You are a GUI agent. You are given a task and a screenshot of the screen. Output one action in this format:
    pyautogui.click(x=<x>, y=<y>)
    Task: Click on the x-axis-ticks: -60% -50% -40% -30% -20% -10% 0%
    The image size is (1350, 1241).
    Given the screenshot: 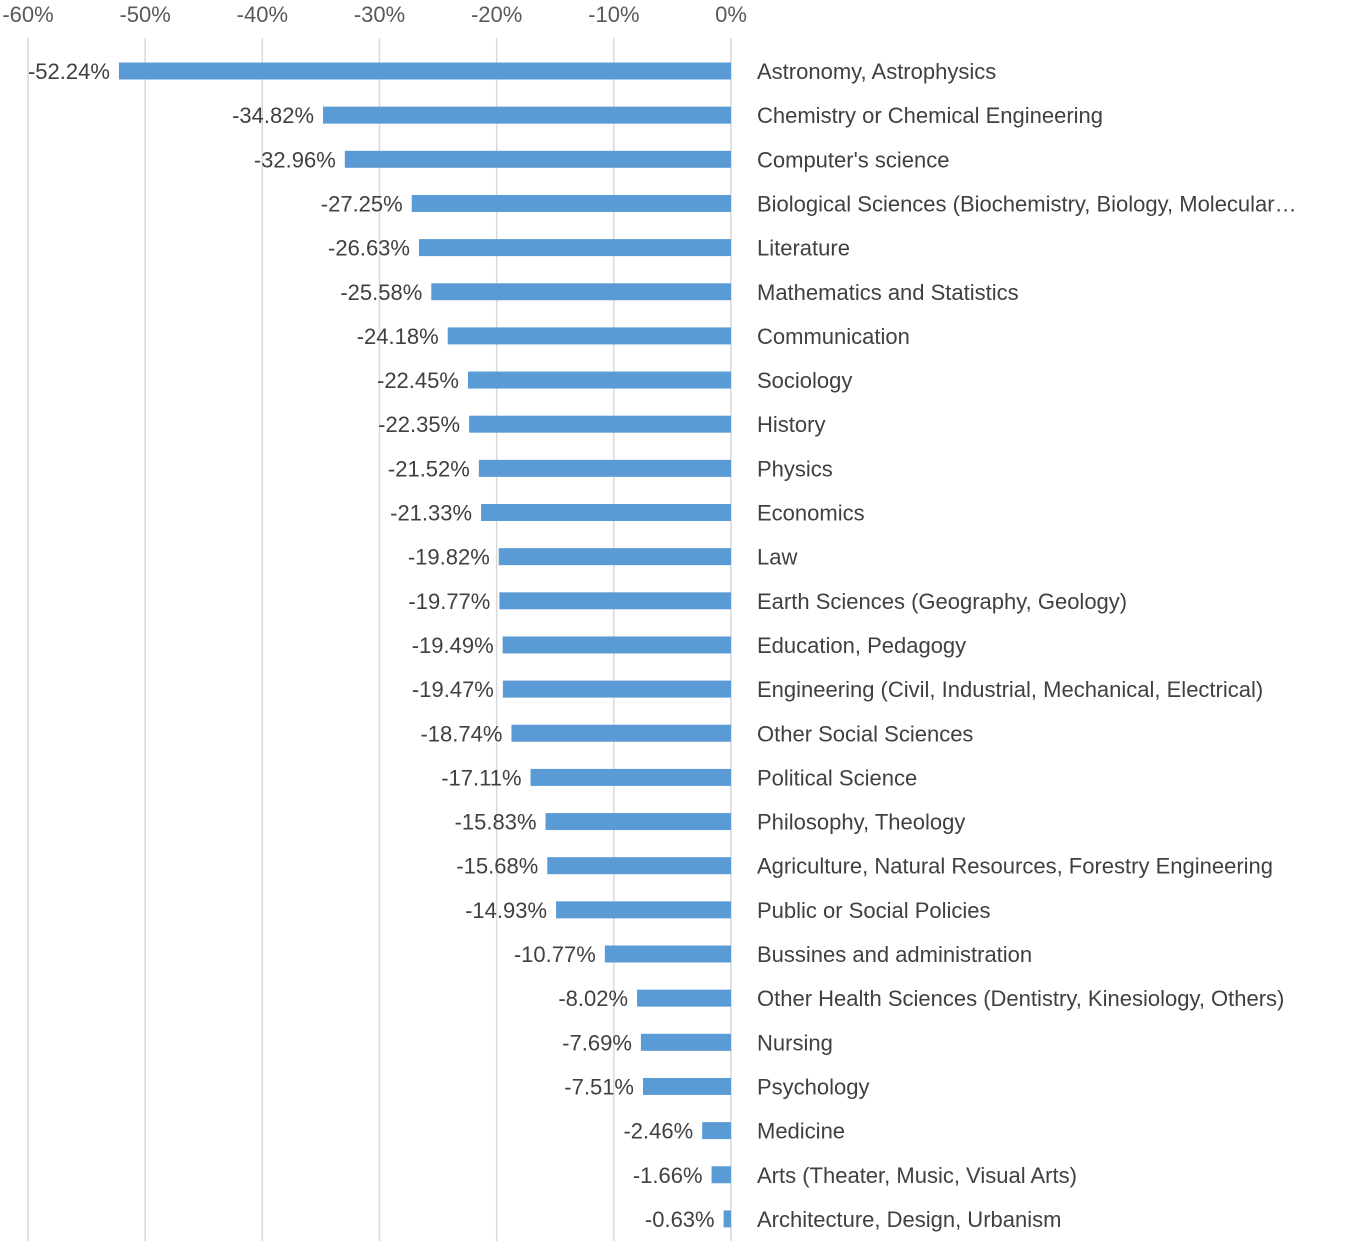 What is the action you would take?
    pyautogui.click(x=374, y=14)
    